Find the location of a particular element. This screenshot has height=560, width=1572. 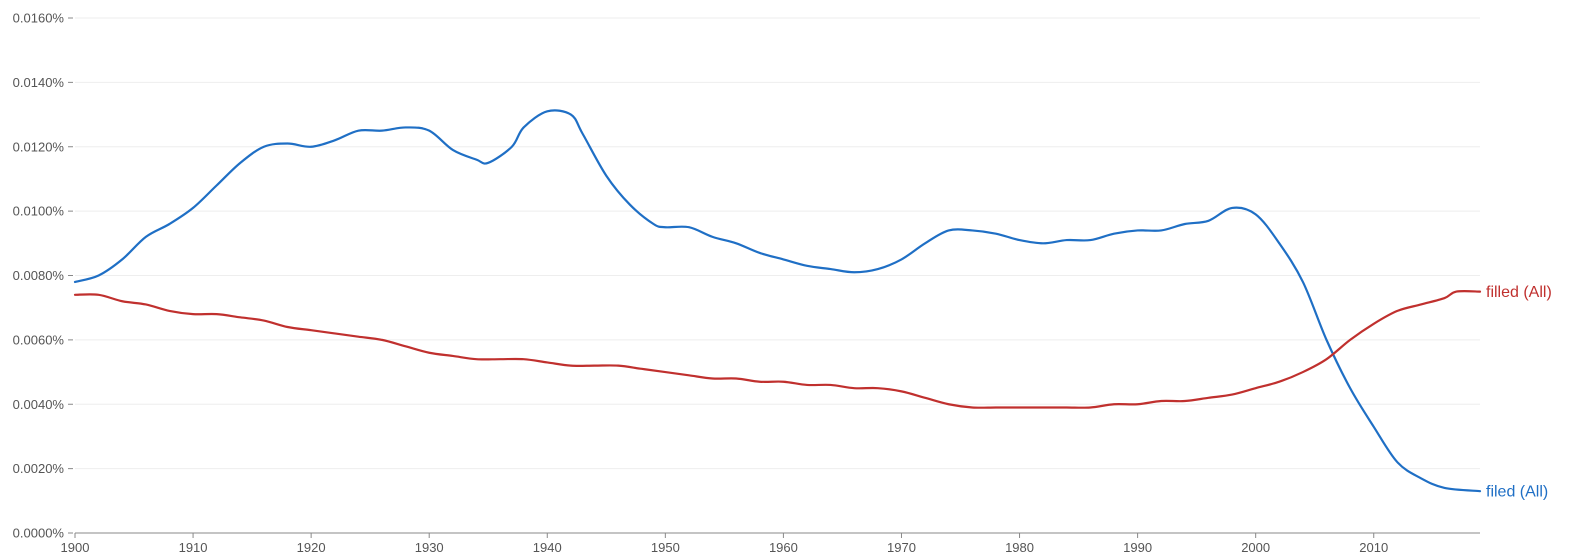

x-tick-label: 1950 is located at coordinates (665, 547).